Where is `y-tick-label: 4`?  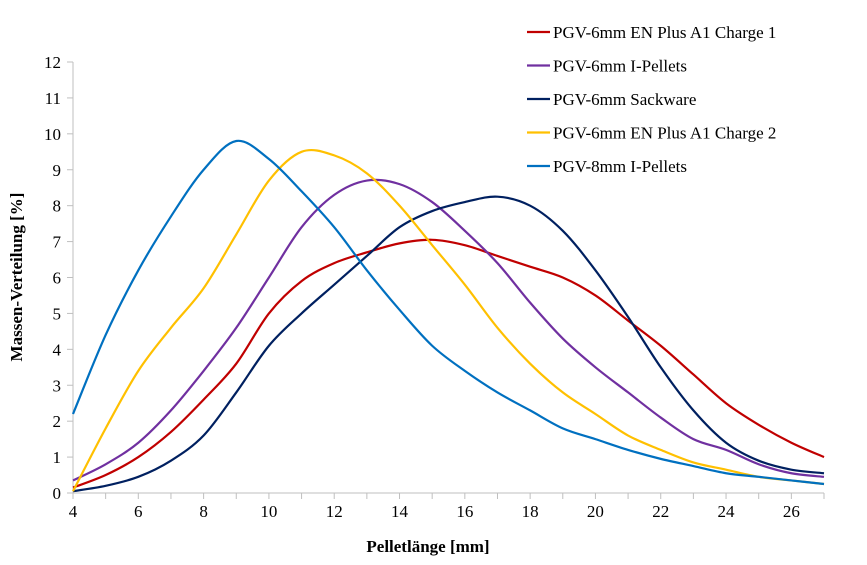
y-tick-label: 4 is located at coordinates (57, 349).